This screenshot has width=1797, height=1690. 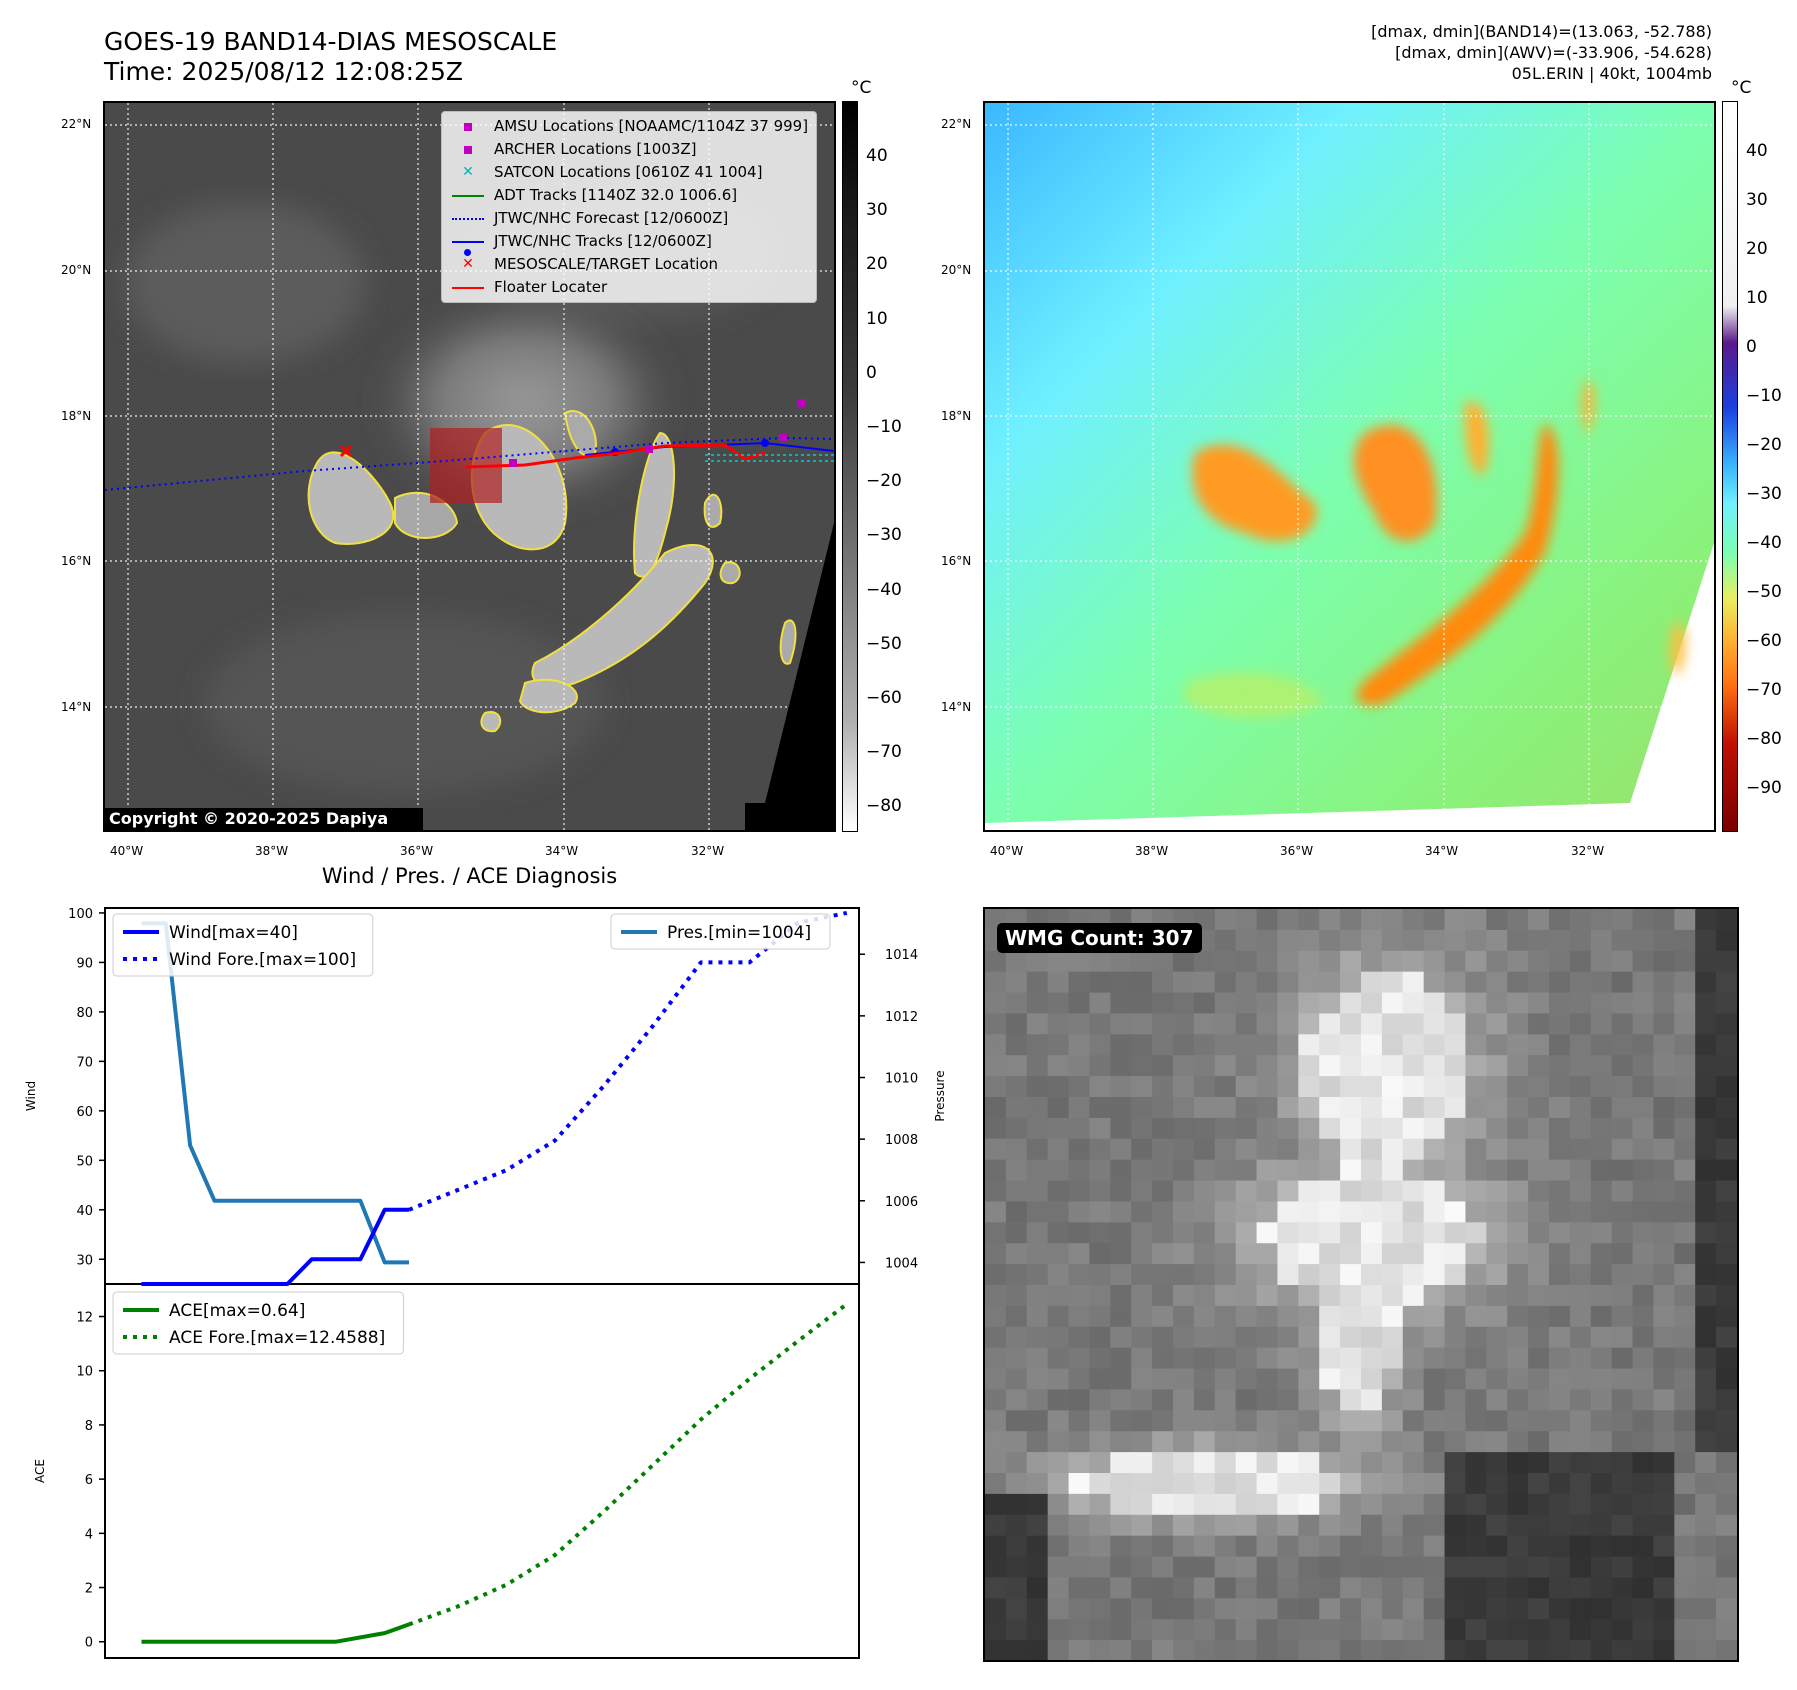 I want to click on ace-axes, so click(x=482, y=1471).